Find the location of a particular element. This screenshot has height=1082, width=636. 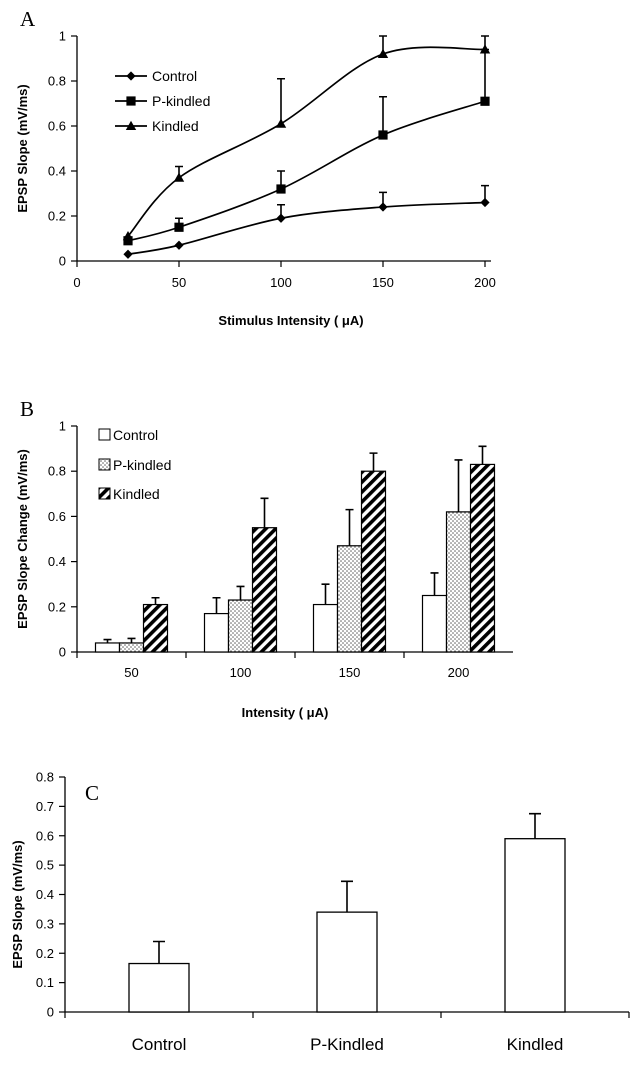

panel-a-x-tick-label: 200 is located at coordinates (485, 282).